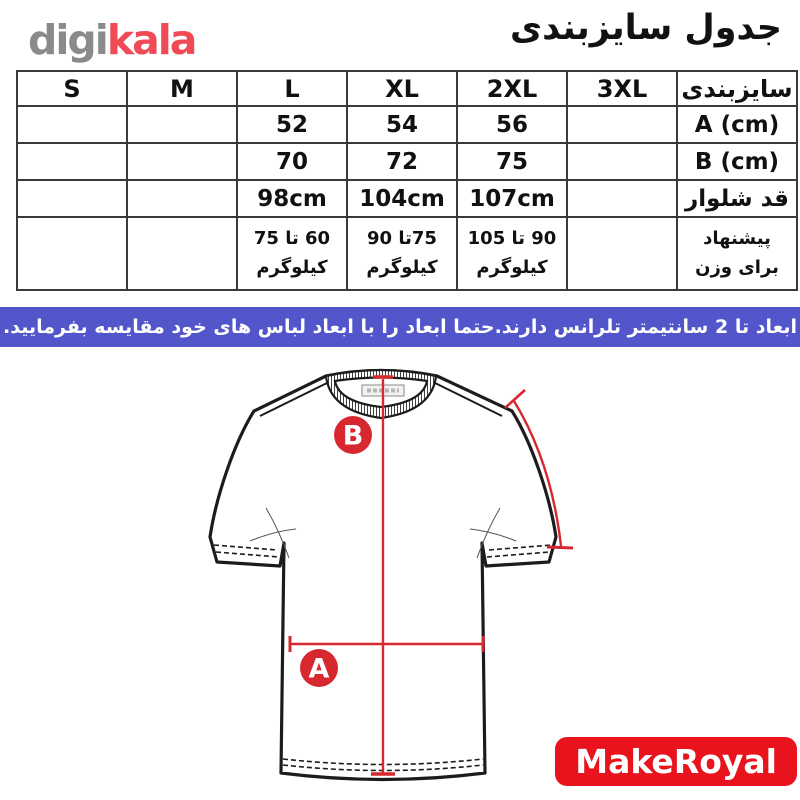 Image resolution: width=800 pixels, height=800 pixels. Describe the element at coordinates (72, 88) in the screenshot. I see `size-header-cell: S` at that location.